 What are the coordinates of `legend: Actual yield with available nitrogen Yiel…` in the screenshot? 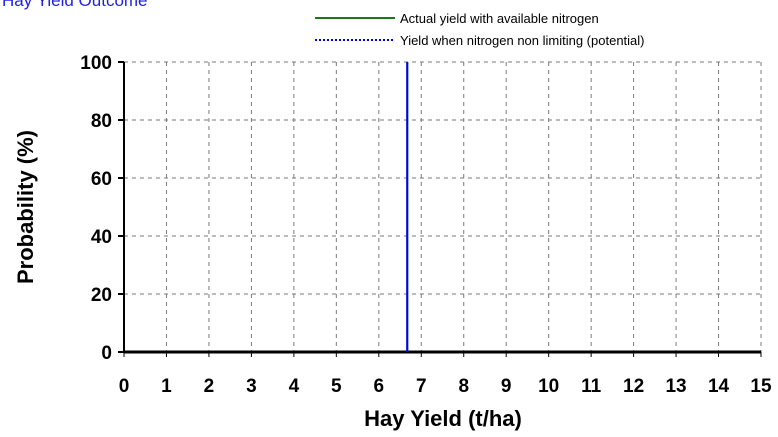 It's located at (480, 29).